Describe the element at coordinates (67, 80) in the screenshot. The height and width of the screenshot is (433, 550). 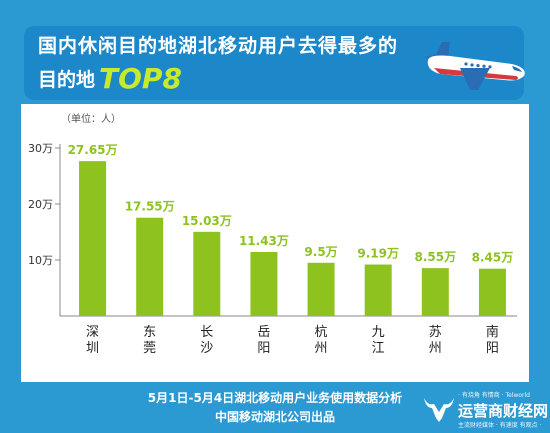
I see `page-title-prefix: 目的地` at that location.